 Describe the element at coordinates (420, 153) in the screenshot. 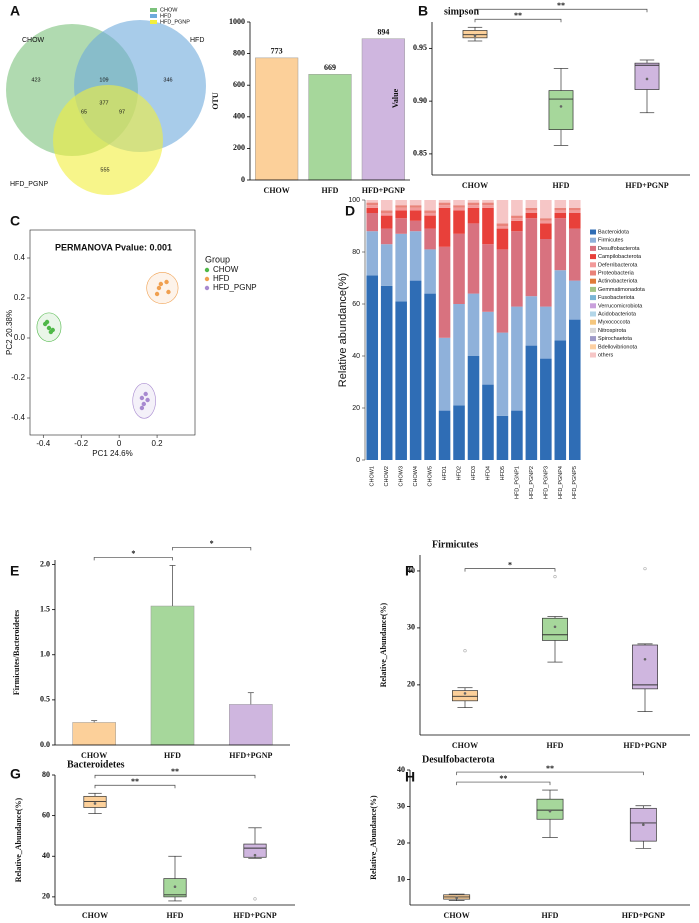

I see `y-tick-label: 0.85` at that location.